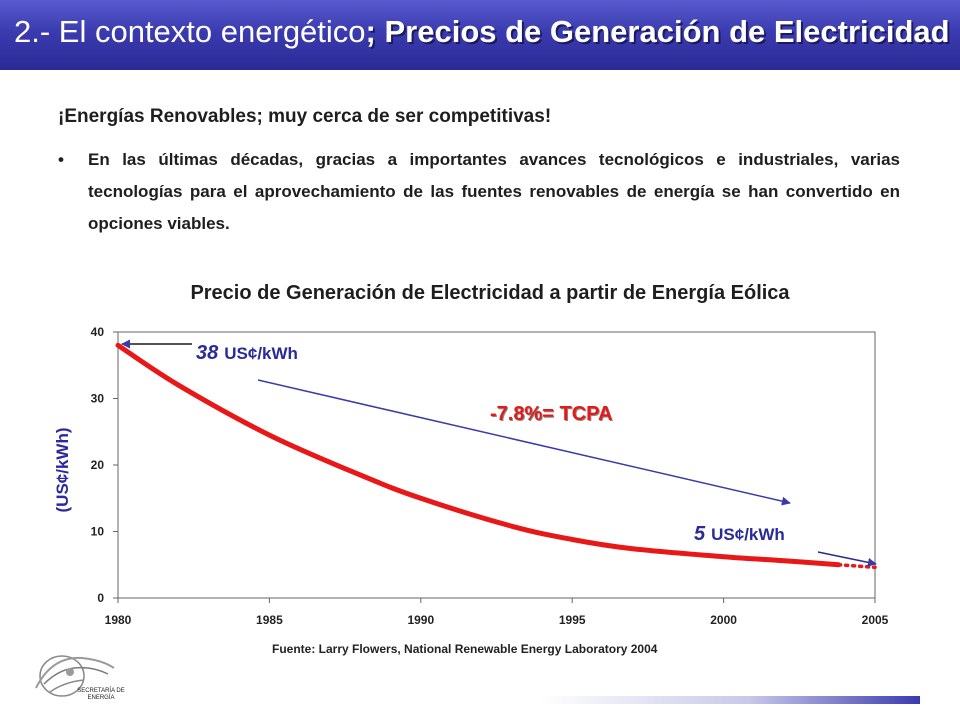 The image size is (960, 720). What do you see at coordinates (748, 534) in the screenshot?
I see `end-value-unit: US¢/kWh` at bounding box center [748, 534].